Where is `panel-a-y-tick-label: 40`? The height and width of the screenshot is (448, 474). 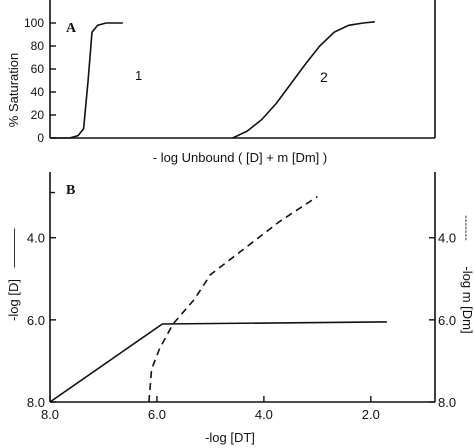 panel-a-y-tick-label: 40 is located at coordinates (38, 92).